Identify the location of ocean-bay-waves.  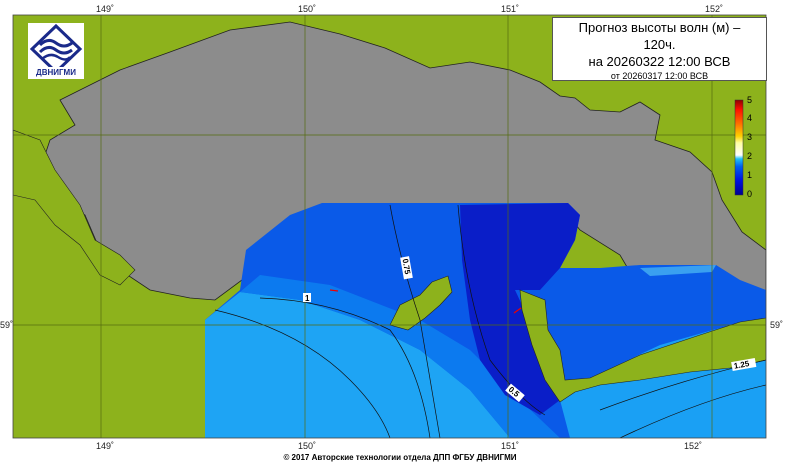
(678, 270).